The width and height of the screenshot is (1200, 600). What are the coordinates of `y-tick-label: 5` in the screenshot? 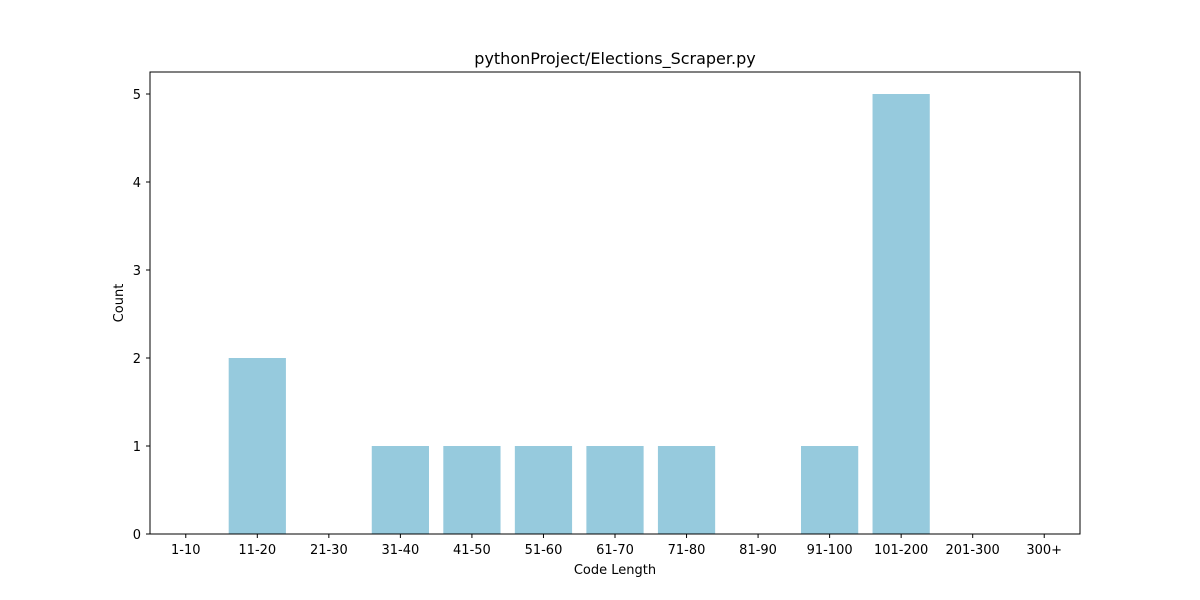 It's located at (137, 95).